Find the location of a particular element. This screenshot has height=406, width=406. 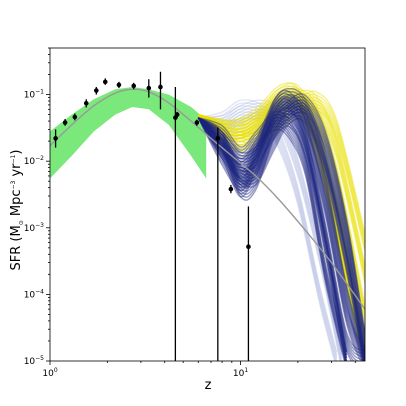

y-axis-label: SFR (M⊙ Mpc−3 yr−1) is located at coordinates (17, 210).